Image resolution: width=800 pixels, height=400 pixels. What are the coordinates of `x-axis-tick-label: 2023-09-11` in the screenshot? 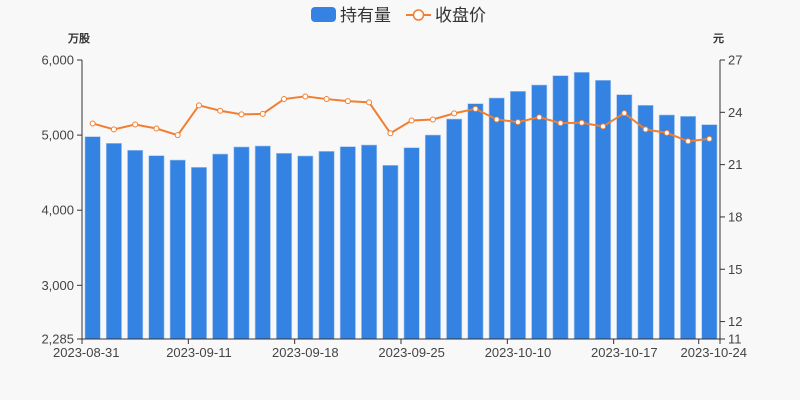 It's located at (199, 352).